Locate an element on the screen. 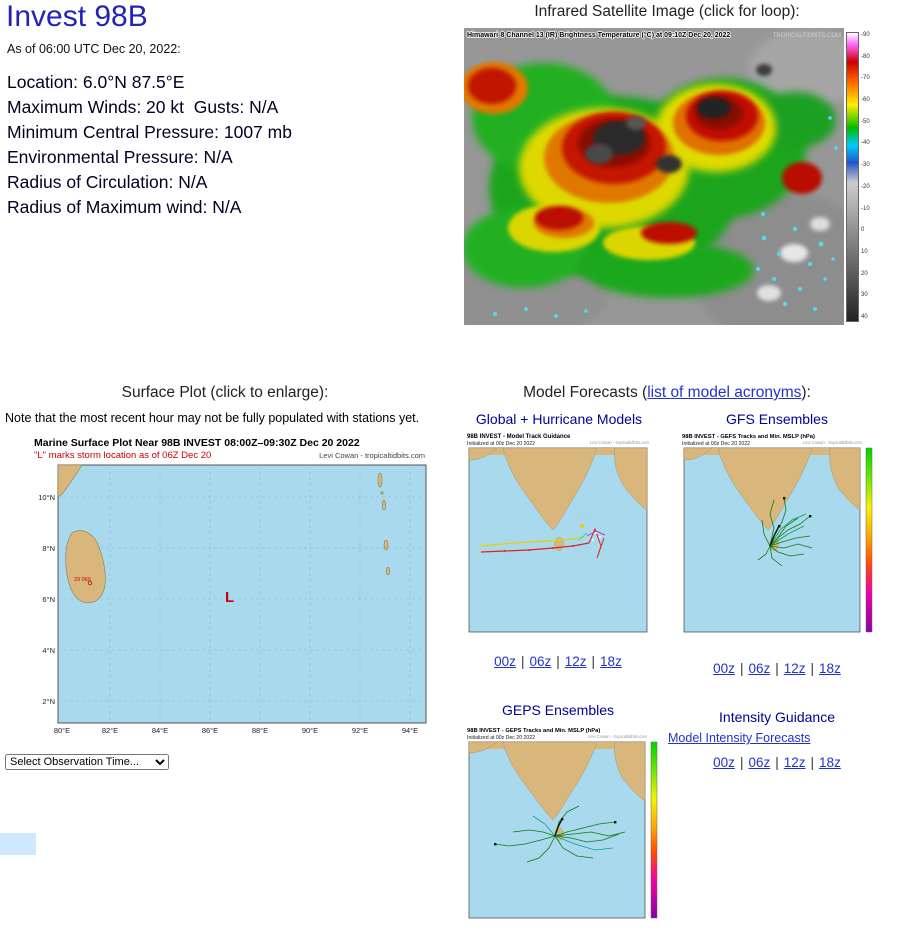  svg-text: 6°N is located at coordinates (48, 599).